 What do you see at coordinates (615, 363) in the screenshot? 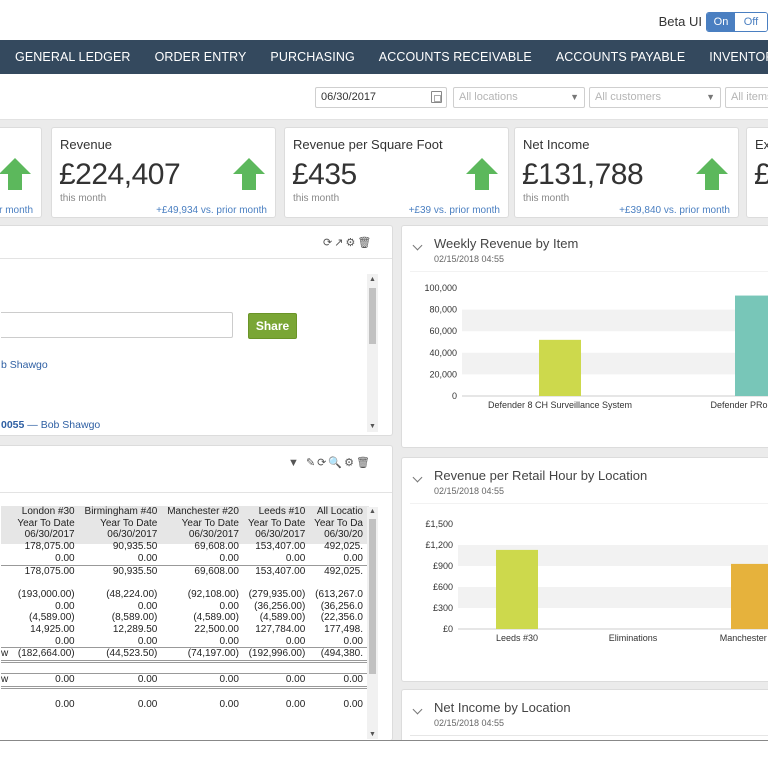
I see `grid-band` at bounding box center [615, 363].